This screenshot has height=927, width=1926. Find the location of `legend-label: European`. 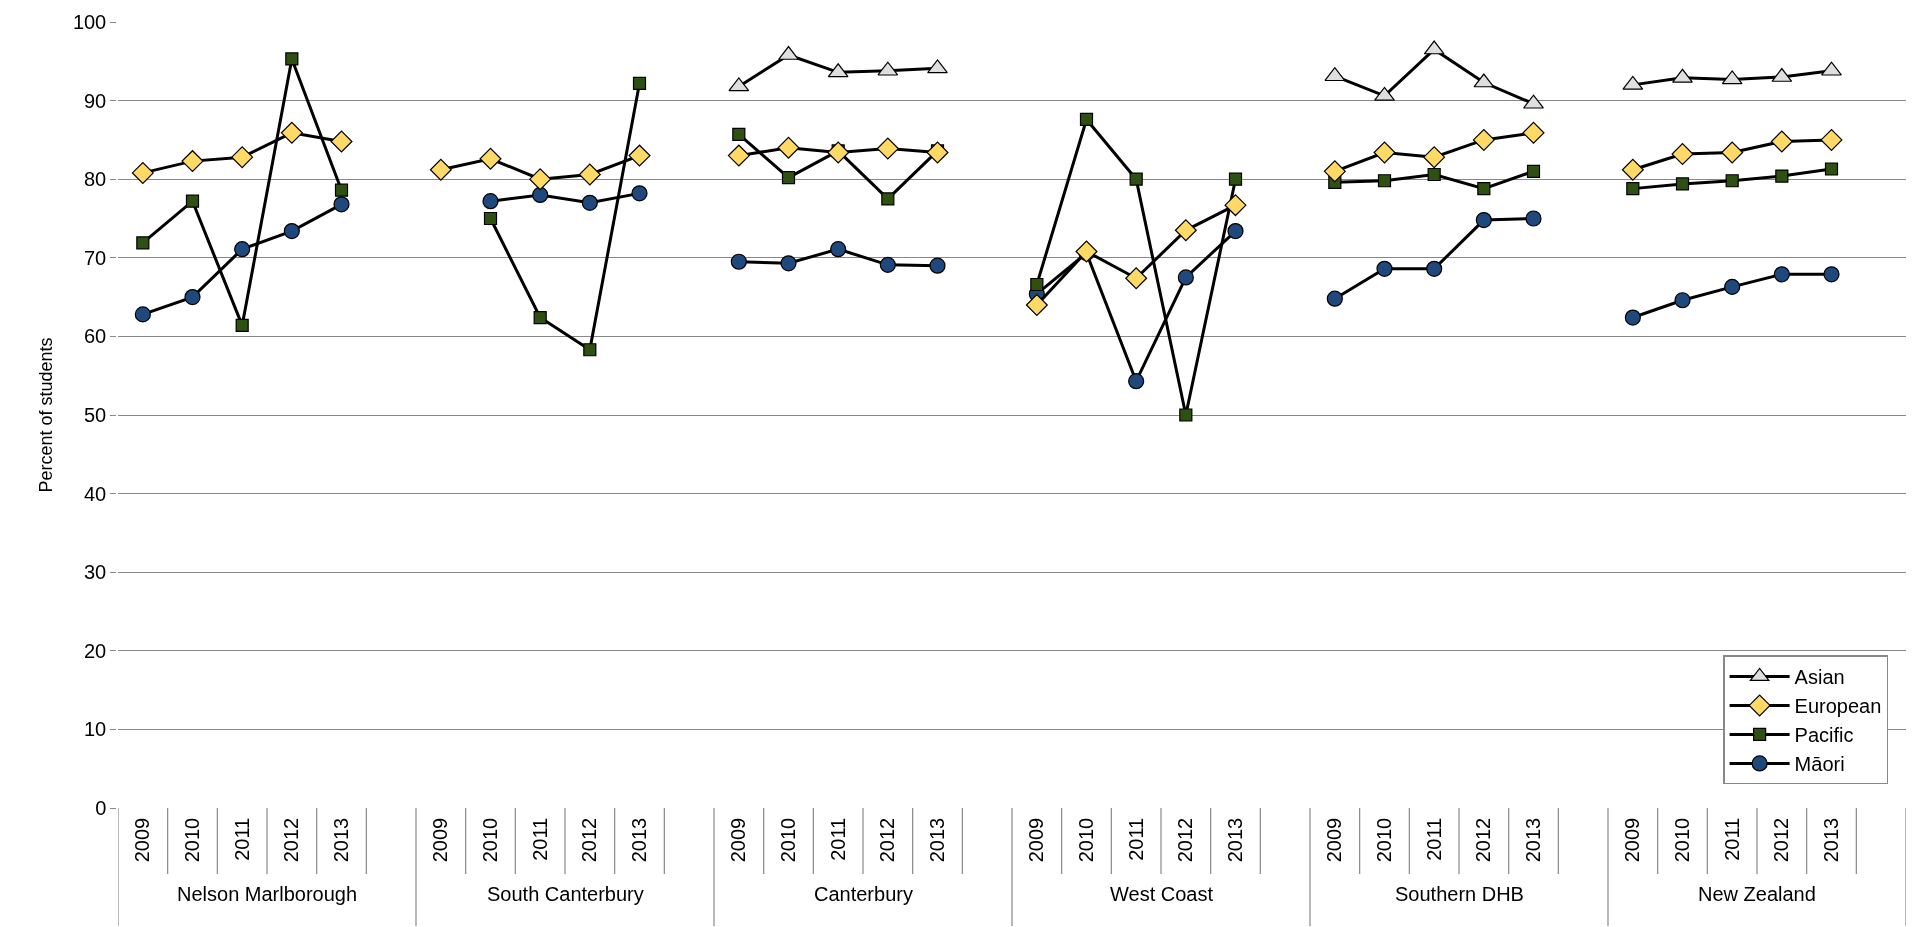

legend-label: European is located at coordinates (1838, 706).